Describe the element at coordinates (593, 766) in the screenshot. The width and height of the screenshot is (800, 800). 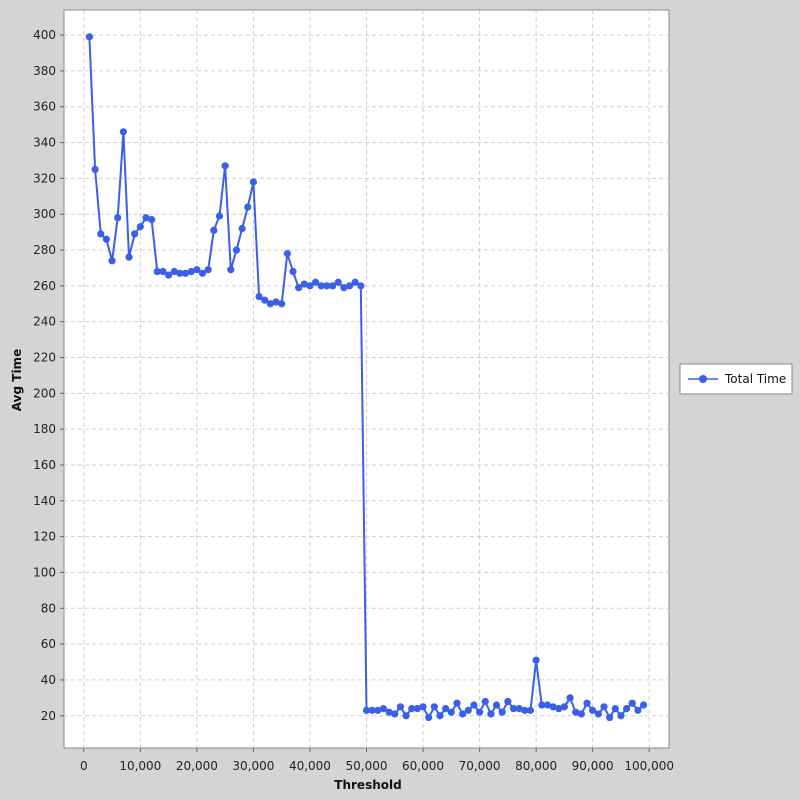
I see `x-tick-label: 90,000` at that location.